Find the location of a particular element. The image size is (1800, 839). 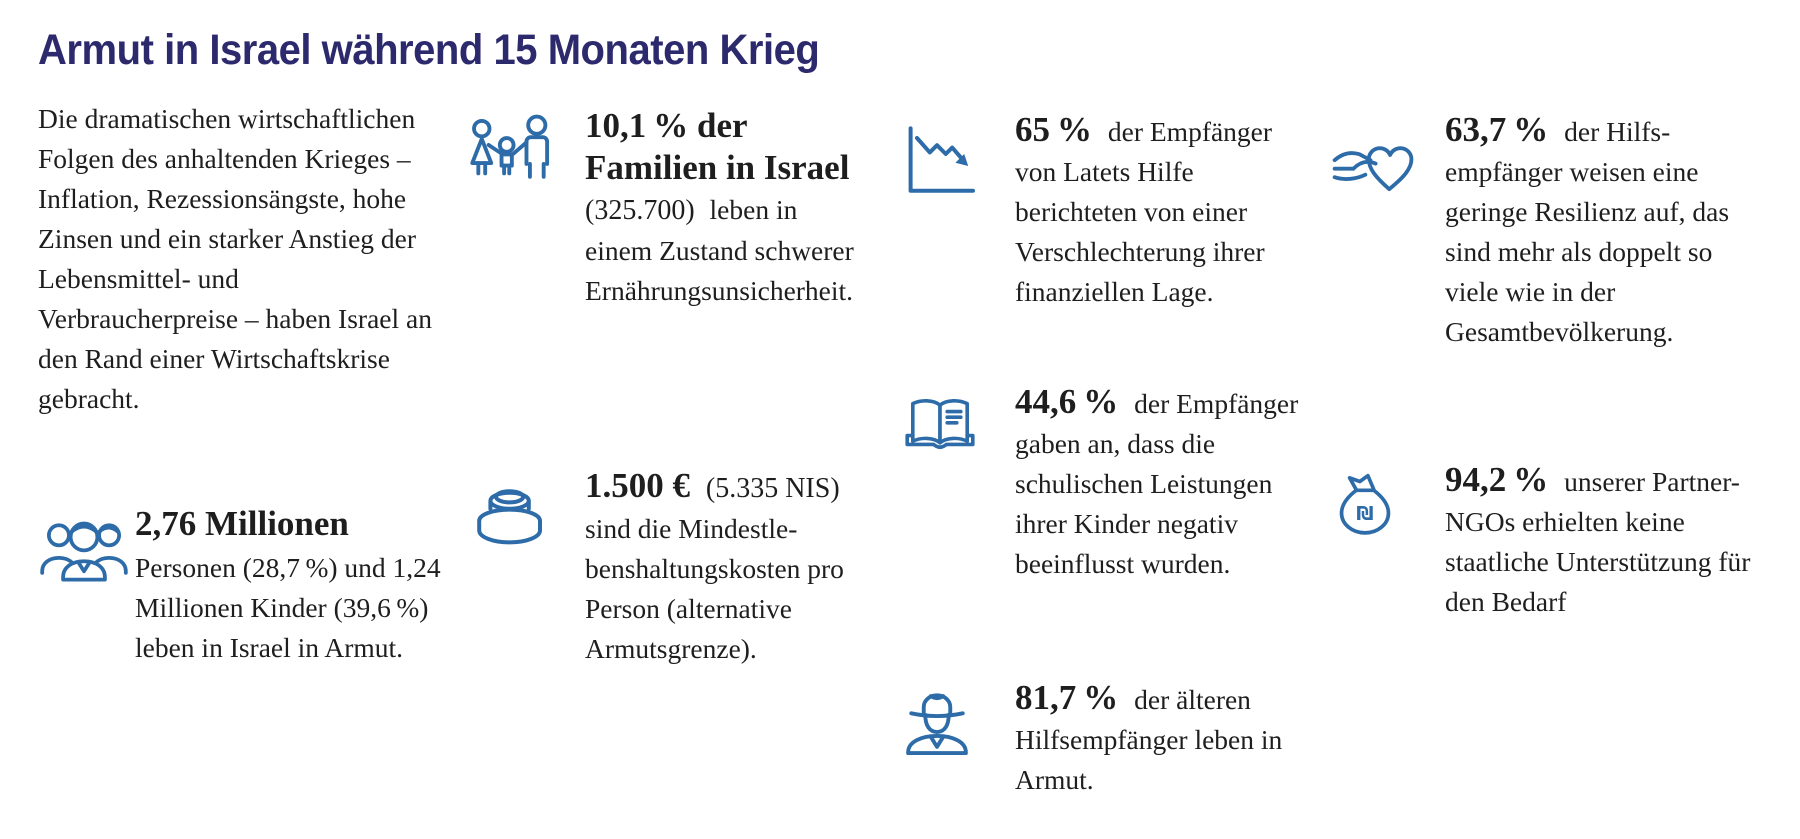

money-bag-icon: ₪ is located at coordinates (1365, 504).